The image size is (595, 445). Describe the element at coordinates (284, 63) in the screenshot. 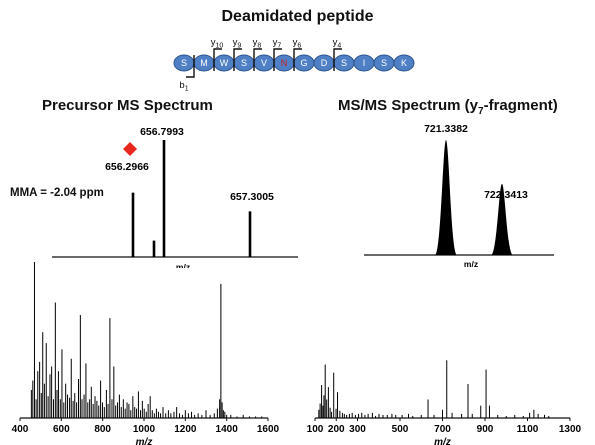

I see `residue-letter: N` at that location.